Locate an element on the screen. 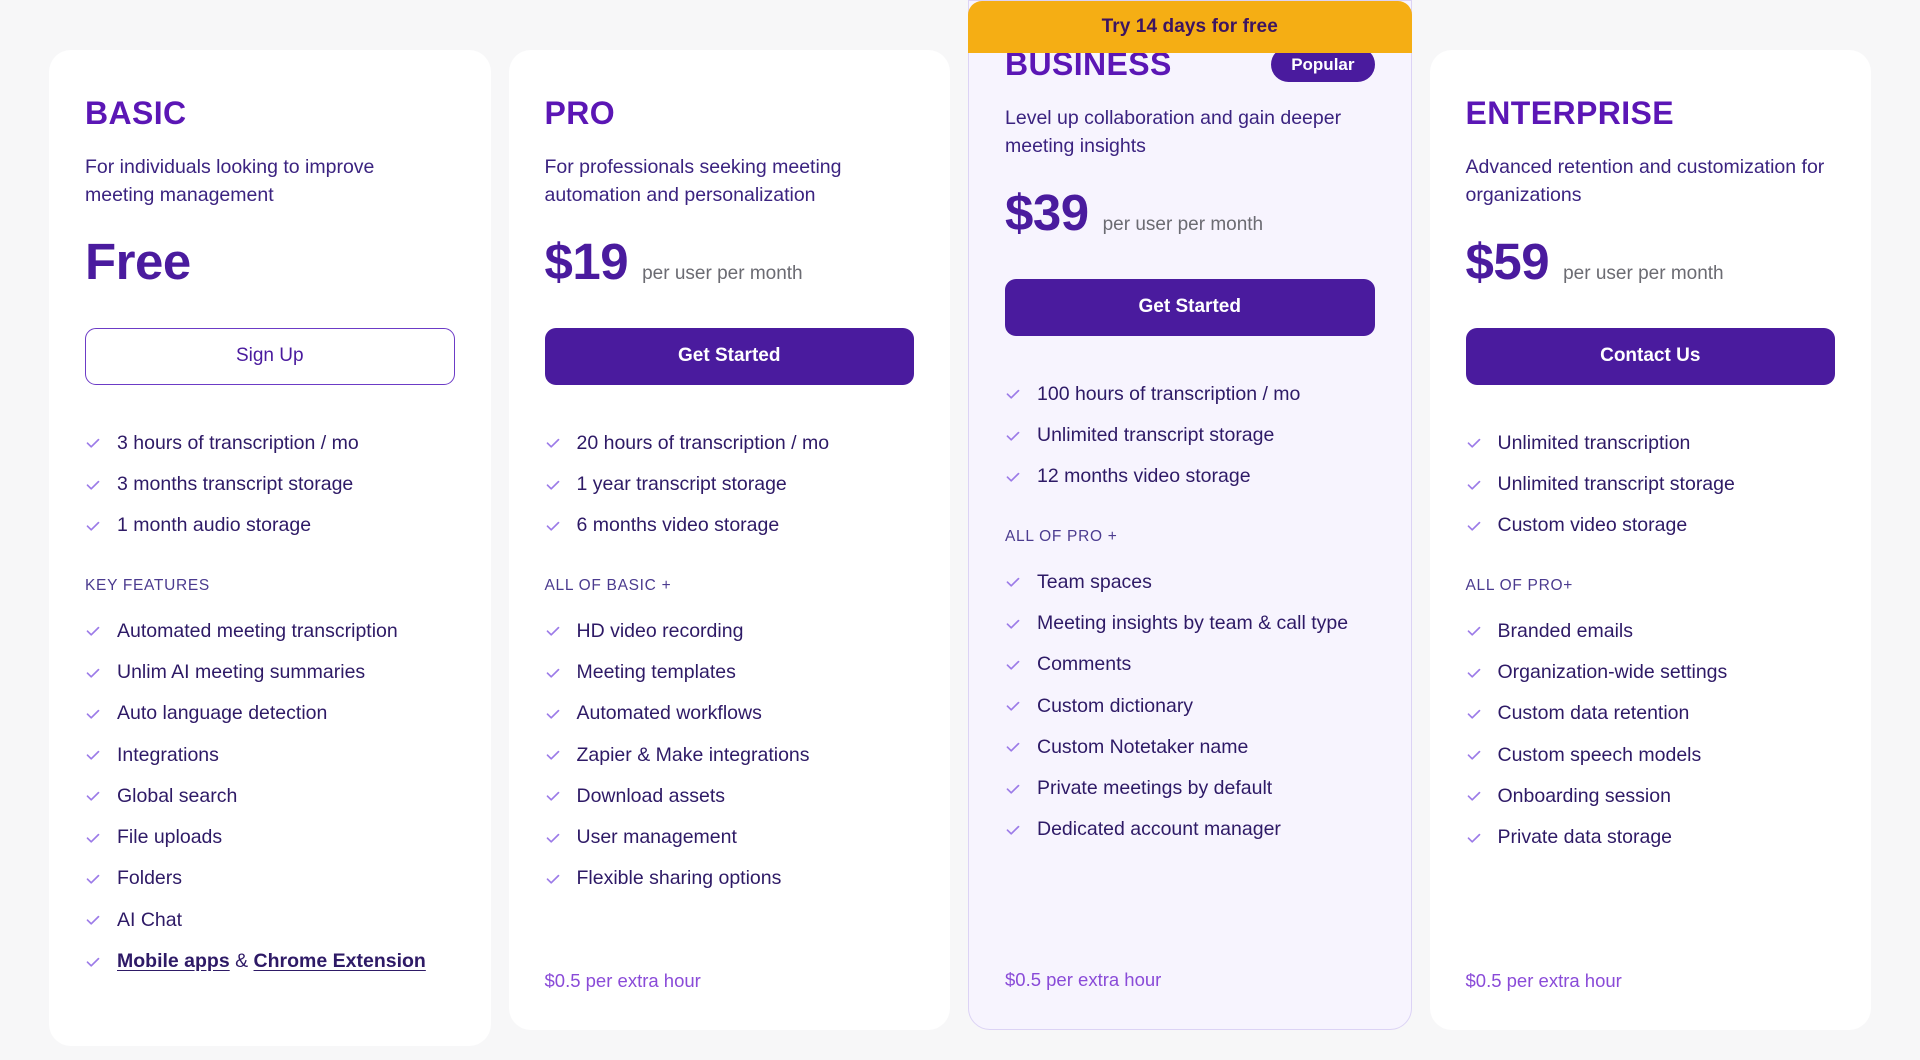 The height and width of the screenshot is (1060, 1920). plan-price-row: $59 per user per month is located at coordinates (1651, 266).